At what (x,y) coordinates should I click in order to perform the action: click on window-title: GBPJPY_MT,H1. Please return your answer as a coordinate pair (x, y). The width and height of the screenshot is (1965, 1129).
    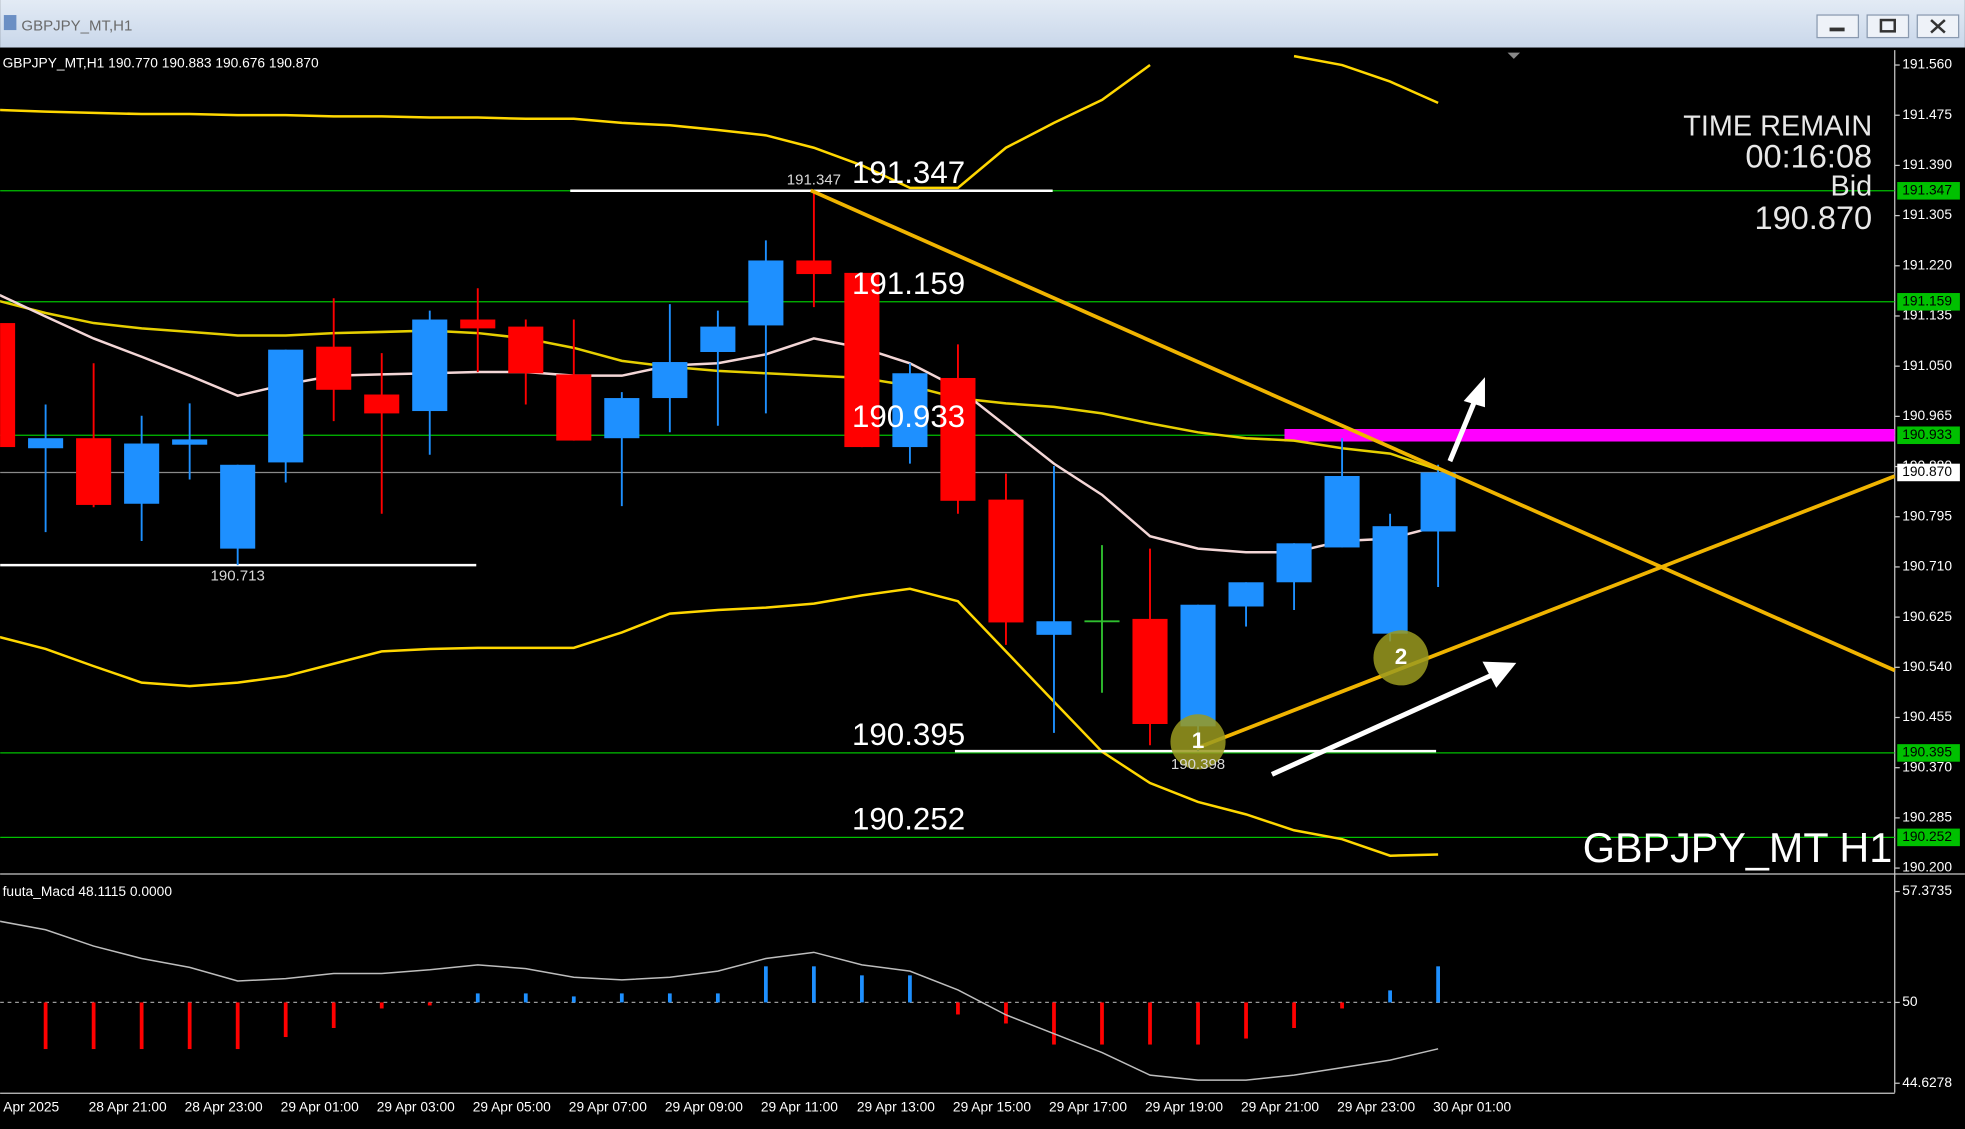
    Looking at the image, I should click on (76, 25).